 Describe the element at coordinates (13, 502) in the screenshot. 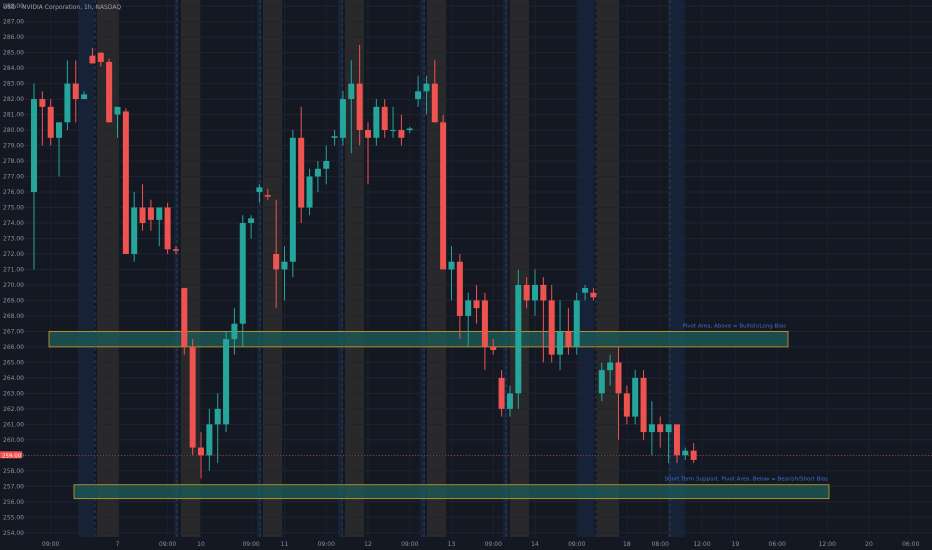

I see `y-tick-label: 256.00` at that location.